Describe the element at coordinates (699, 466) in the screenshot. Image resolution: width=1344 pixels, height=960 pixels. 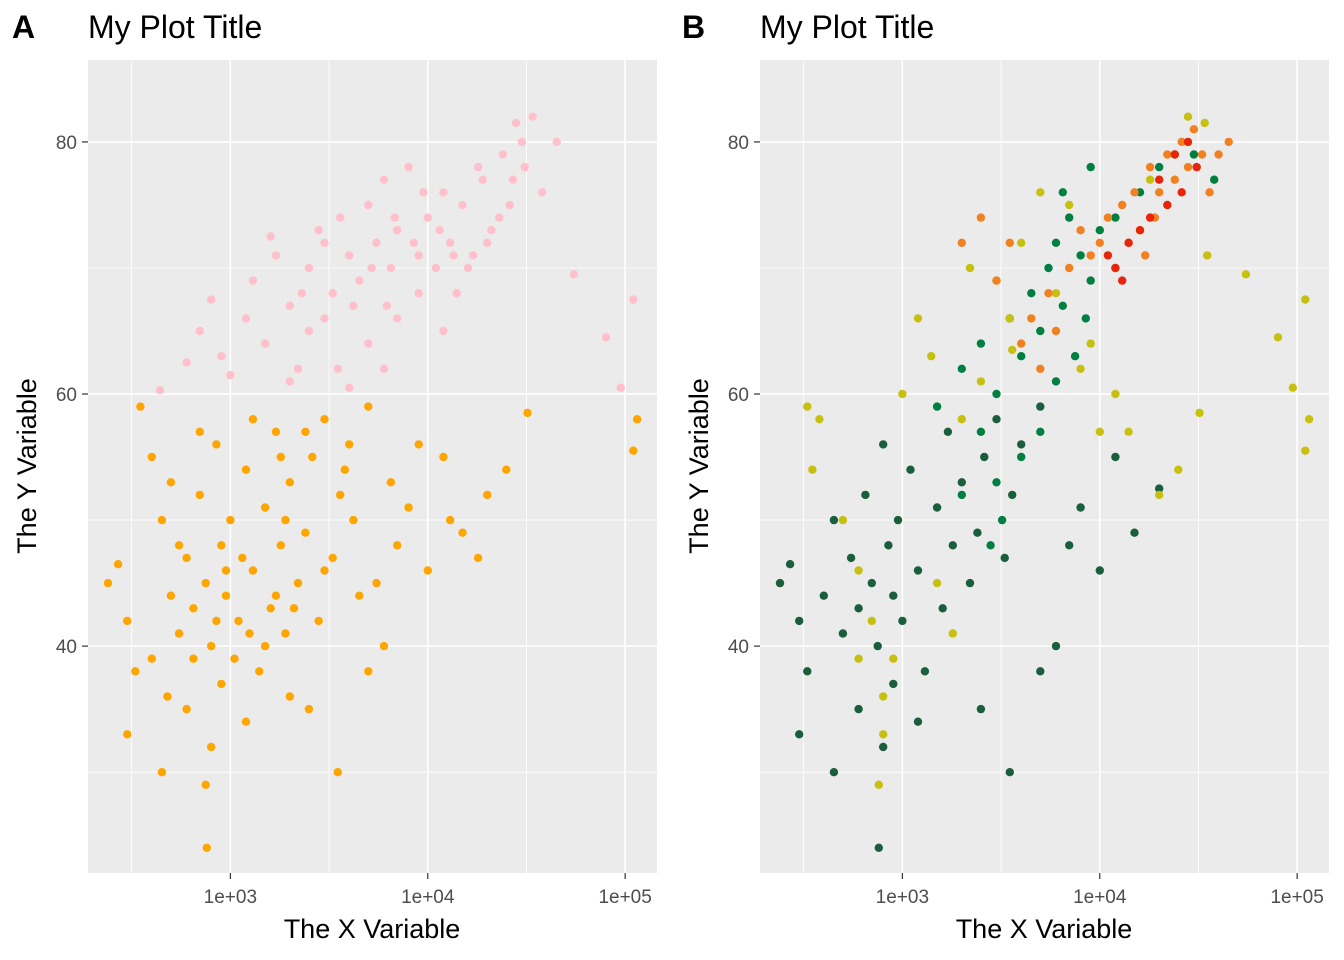
I see `y-axis-title: The Y Variable` at that location.